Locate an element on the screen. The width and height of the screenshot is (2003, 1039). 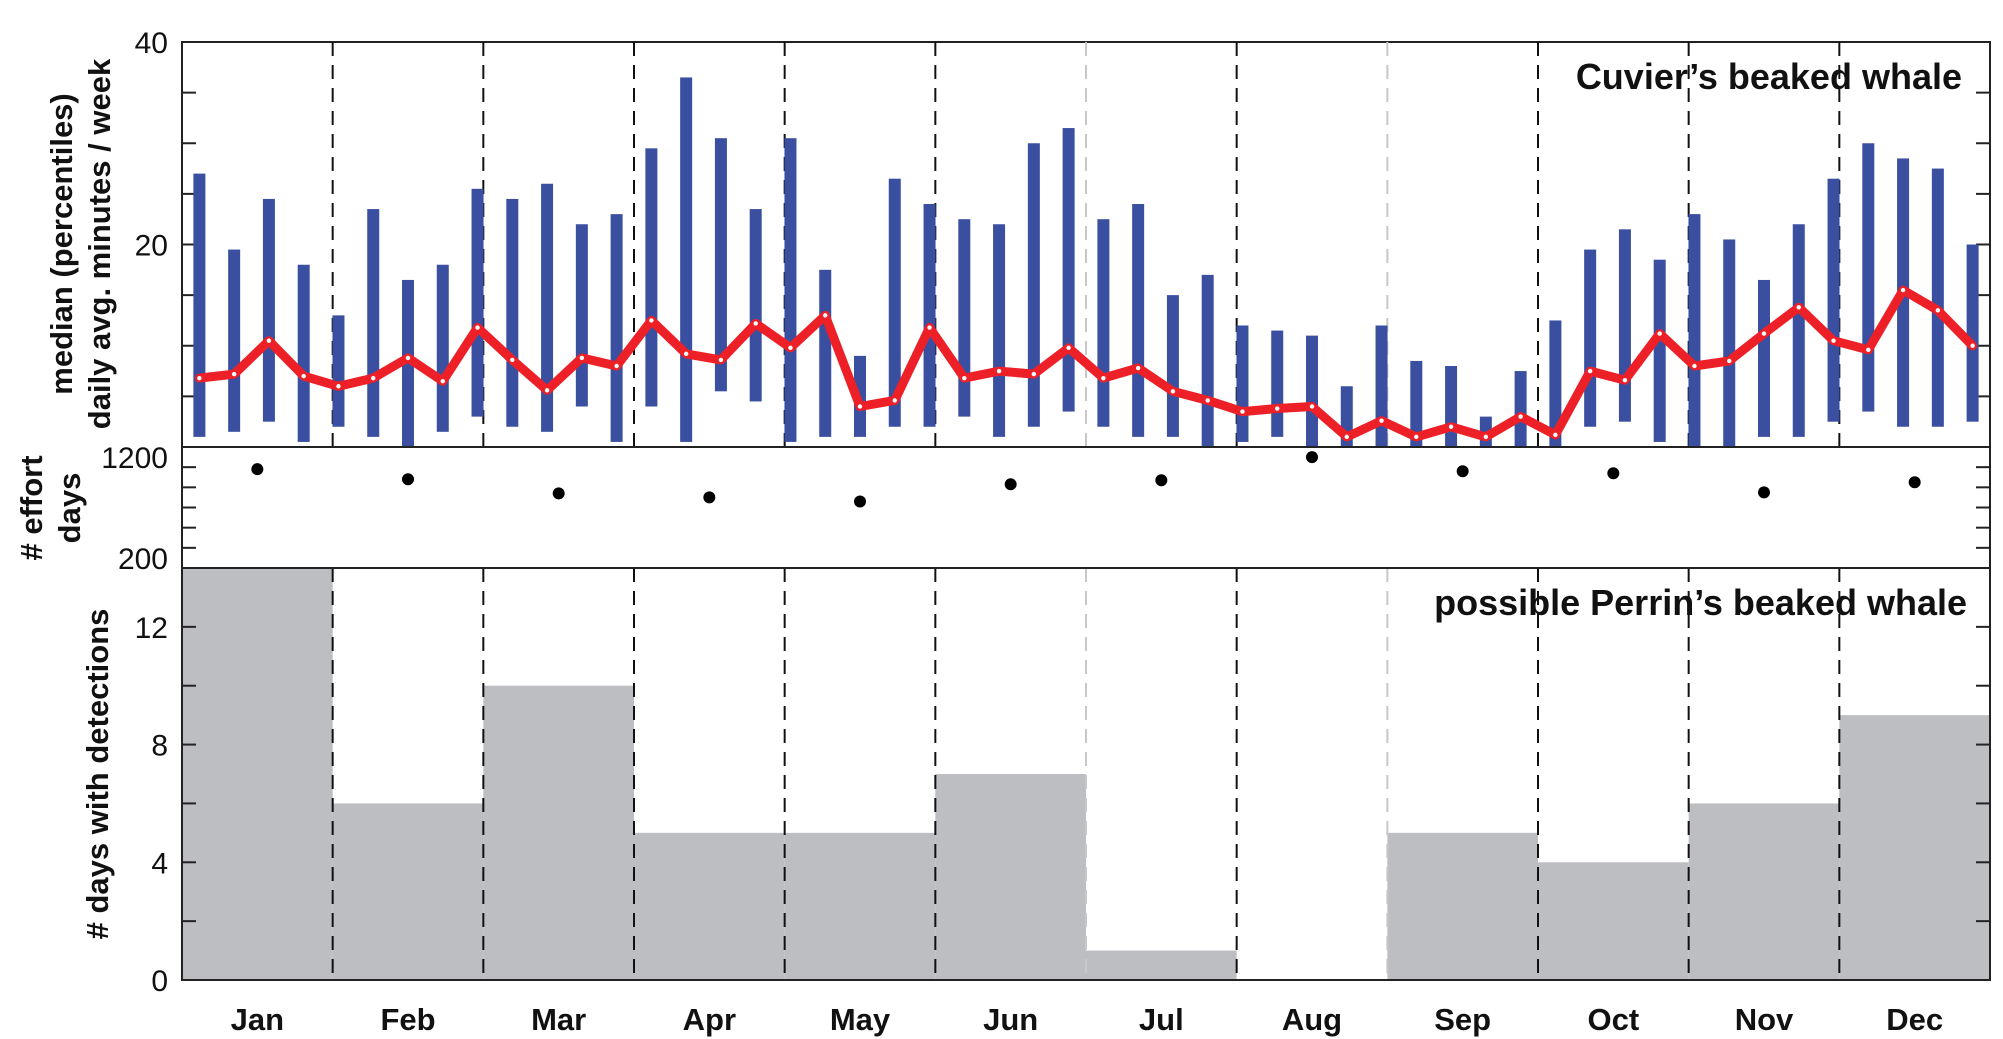
cuvier-y-axis-title-line1: median (percentiles) is located at coordinates (61, 243).